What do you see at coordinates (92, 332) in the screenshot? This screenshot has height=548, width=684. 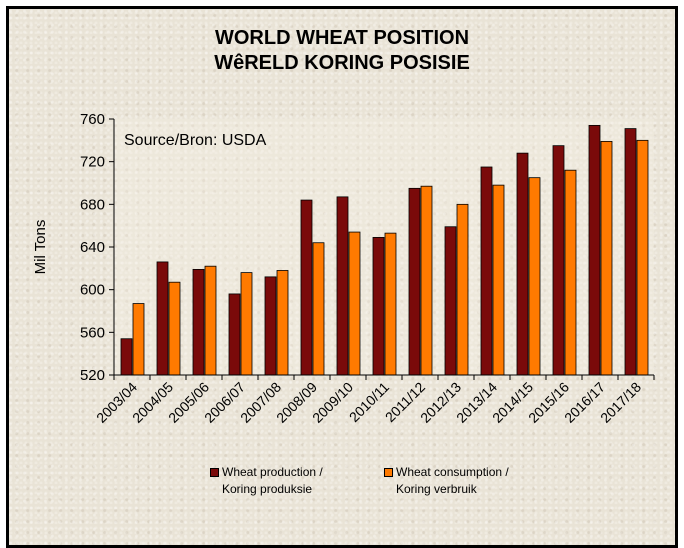 I see `y-tick-label-1: 560` at bounding box center [92, 332].